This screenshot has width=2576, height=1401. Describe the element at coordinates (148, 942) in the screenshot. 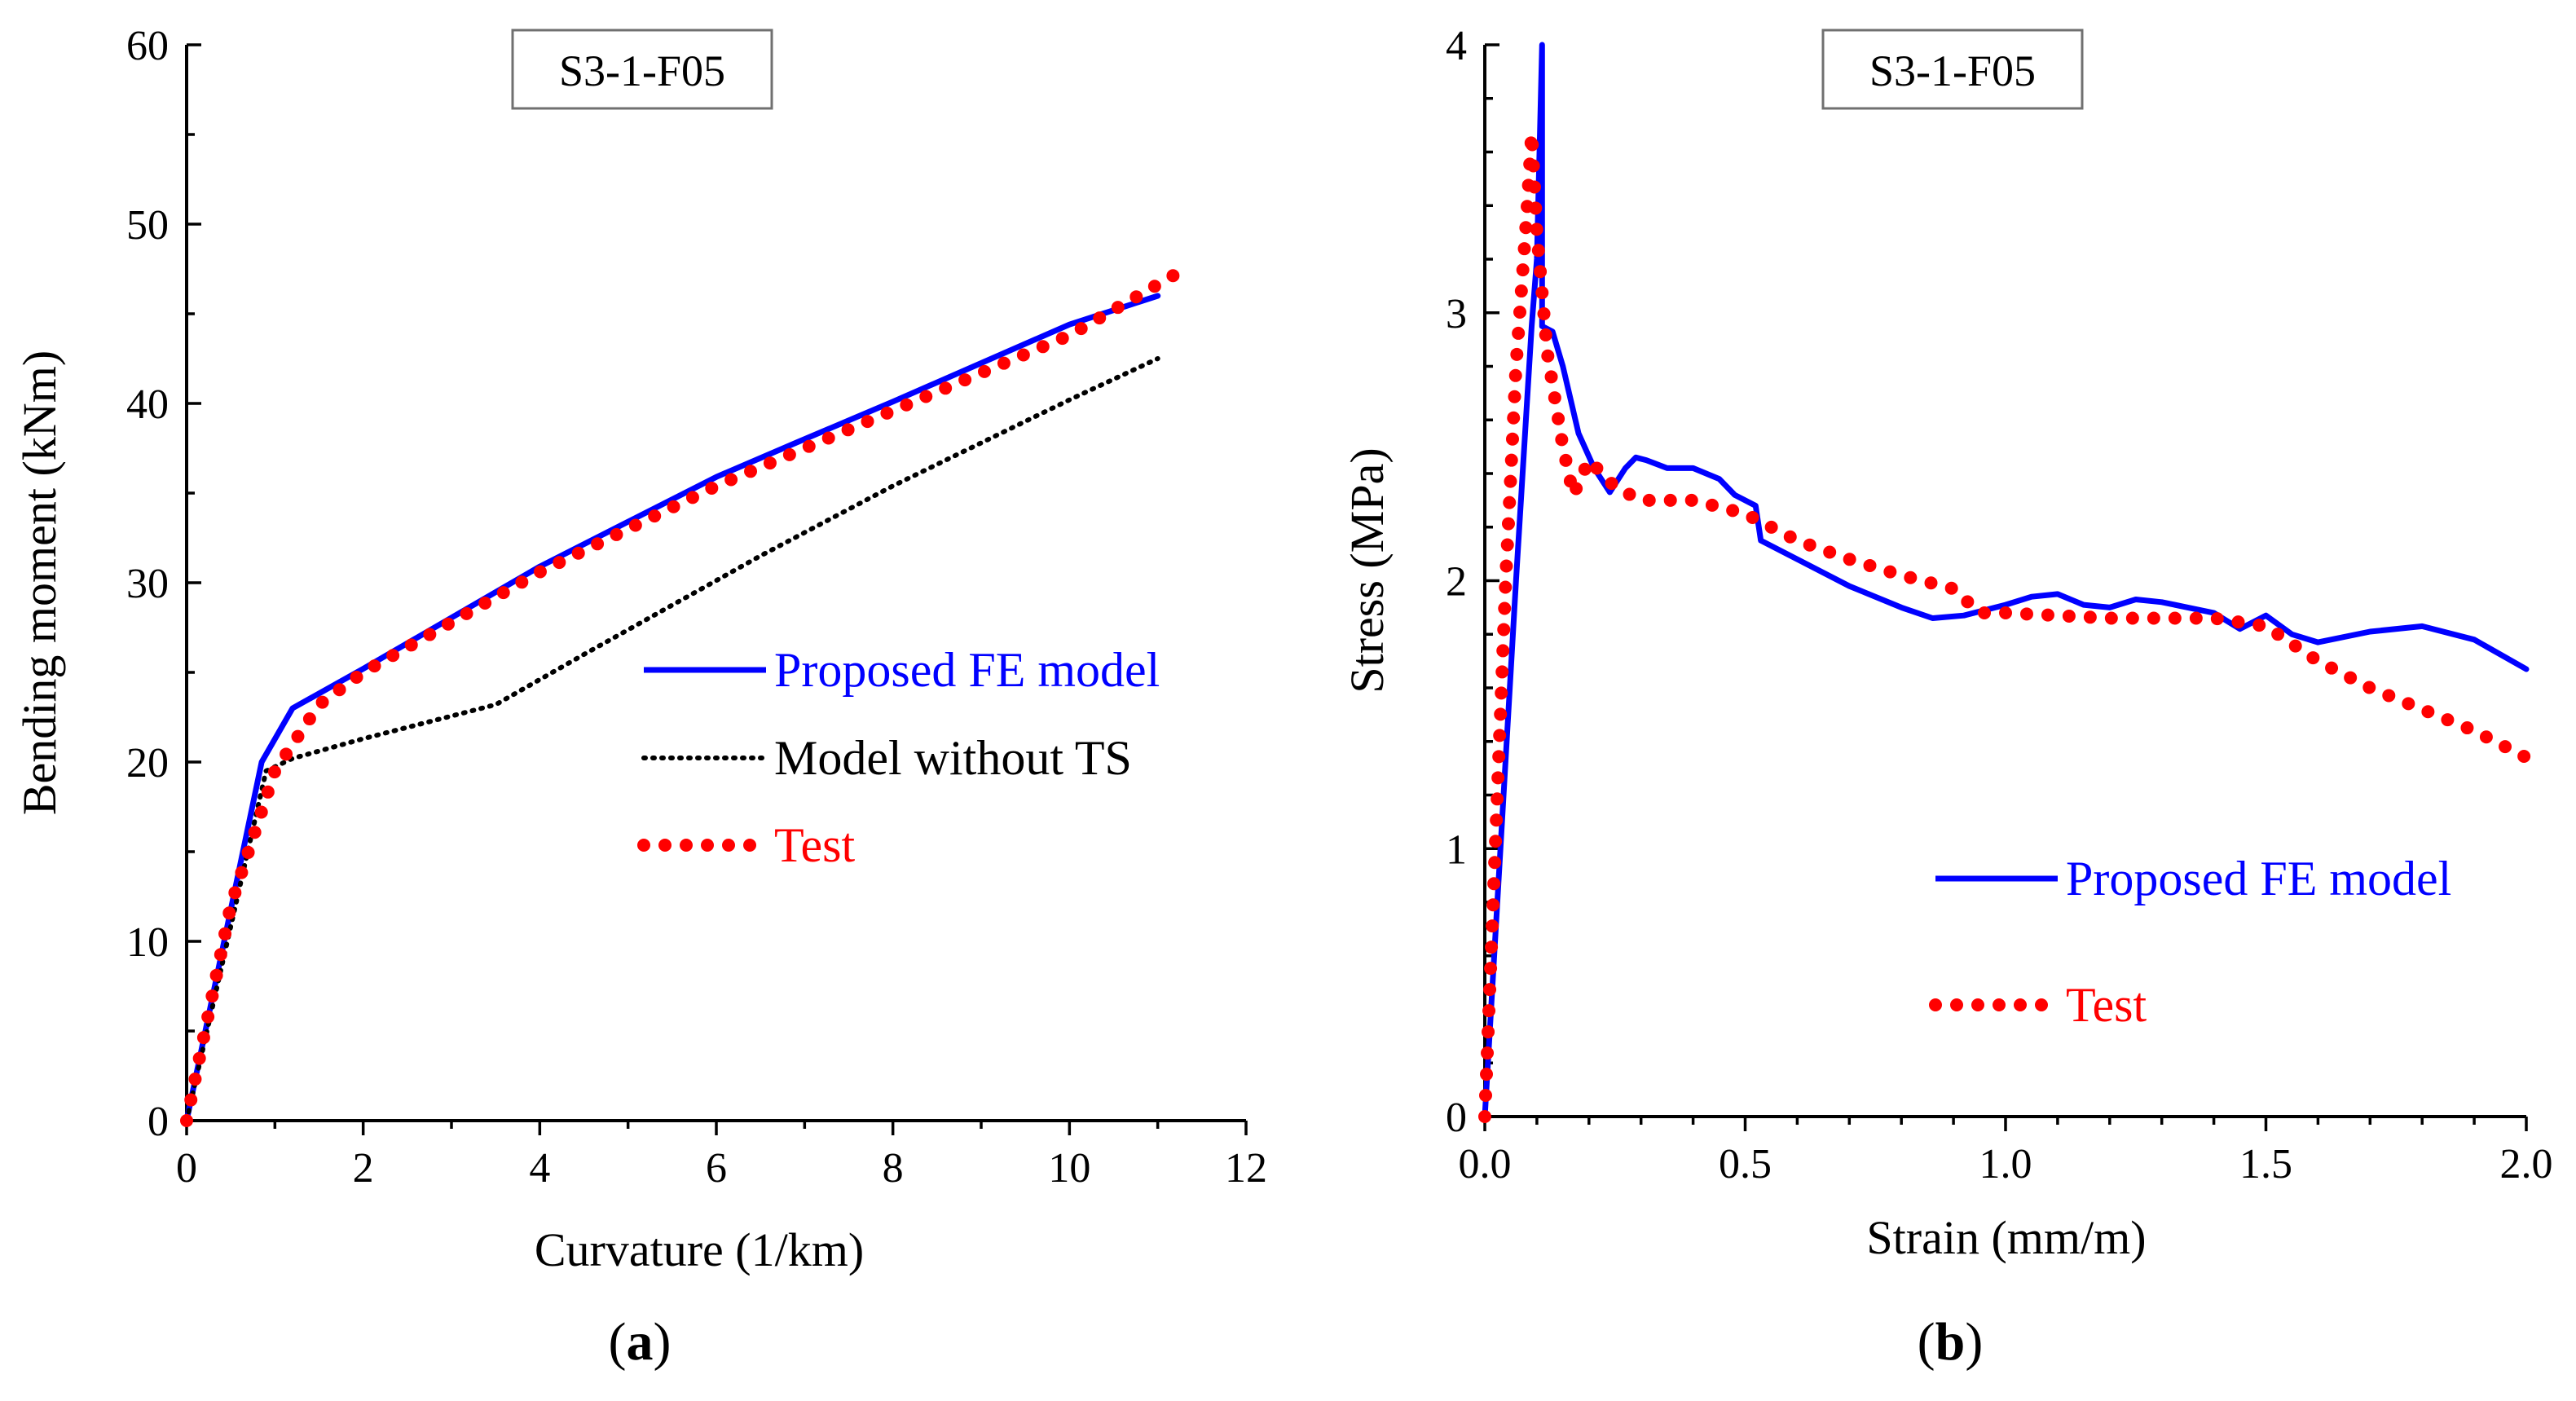

I see `y-tick-label: 10` at that location.